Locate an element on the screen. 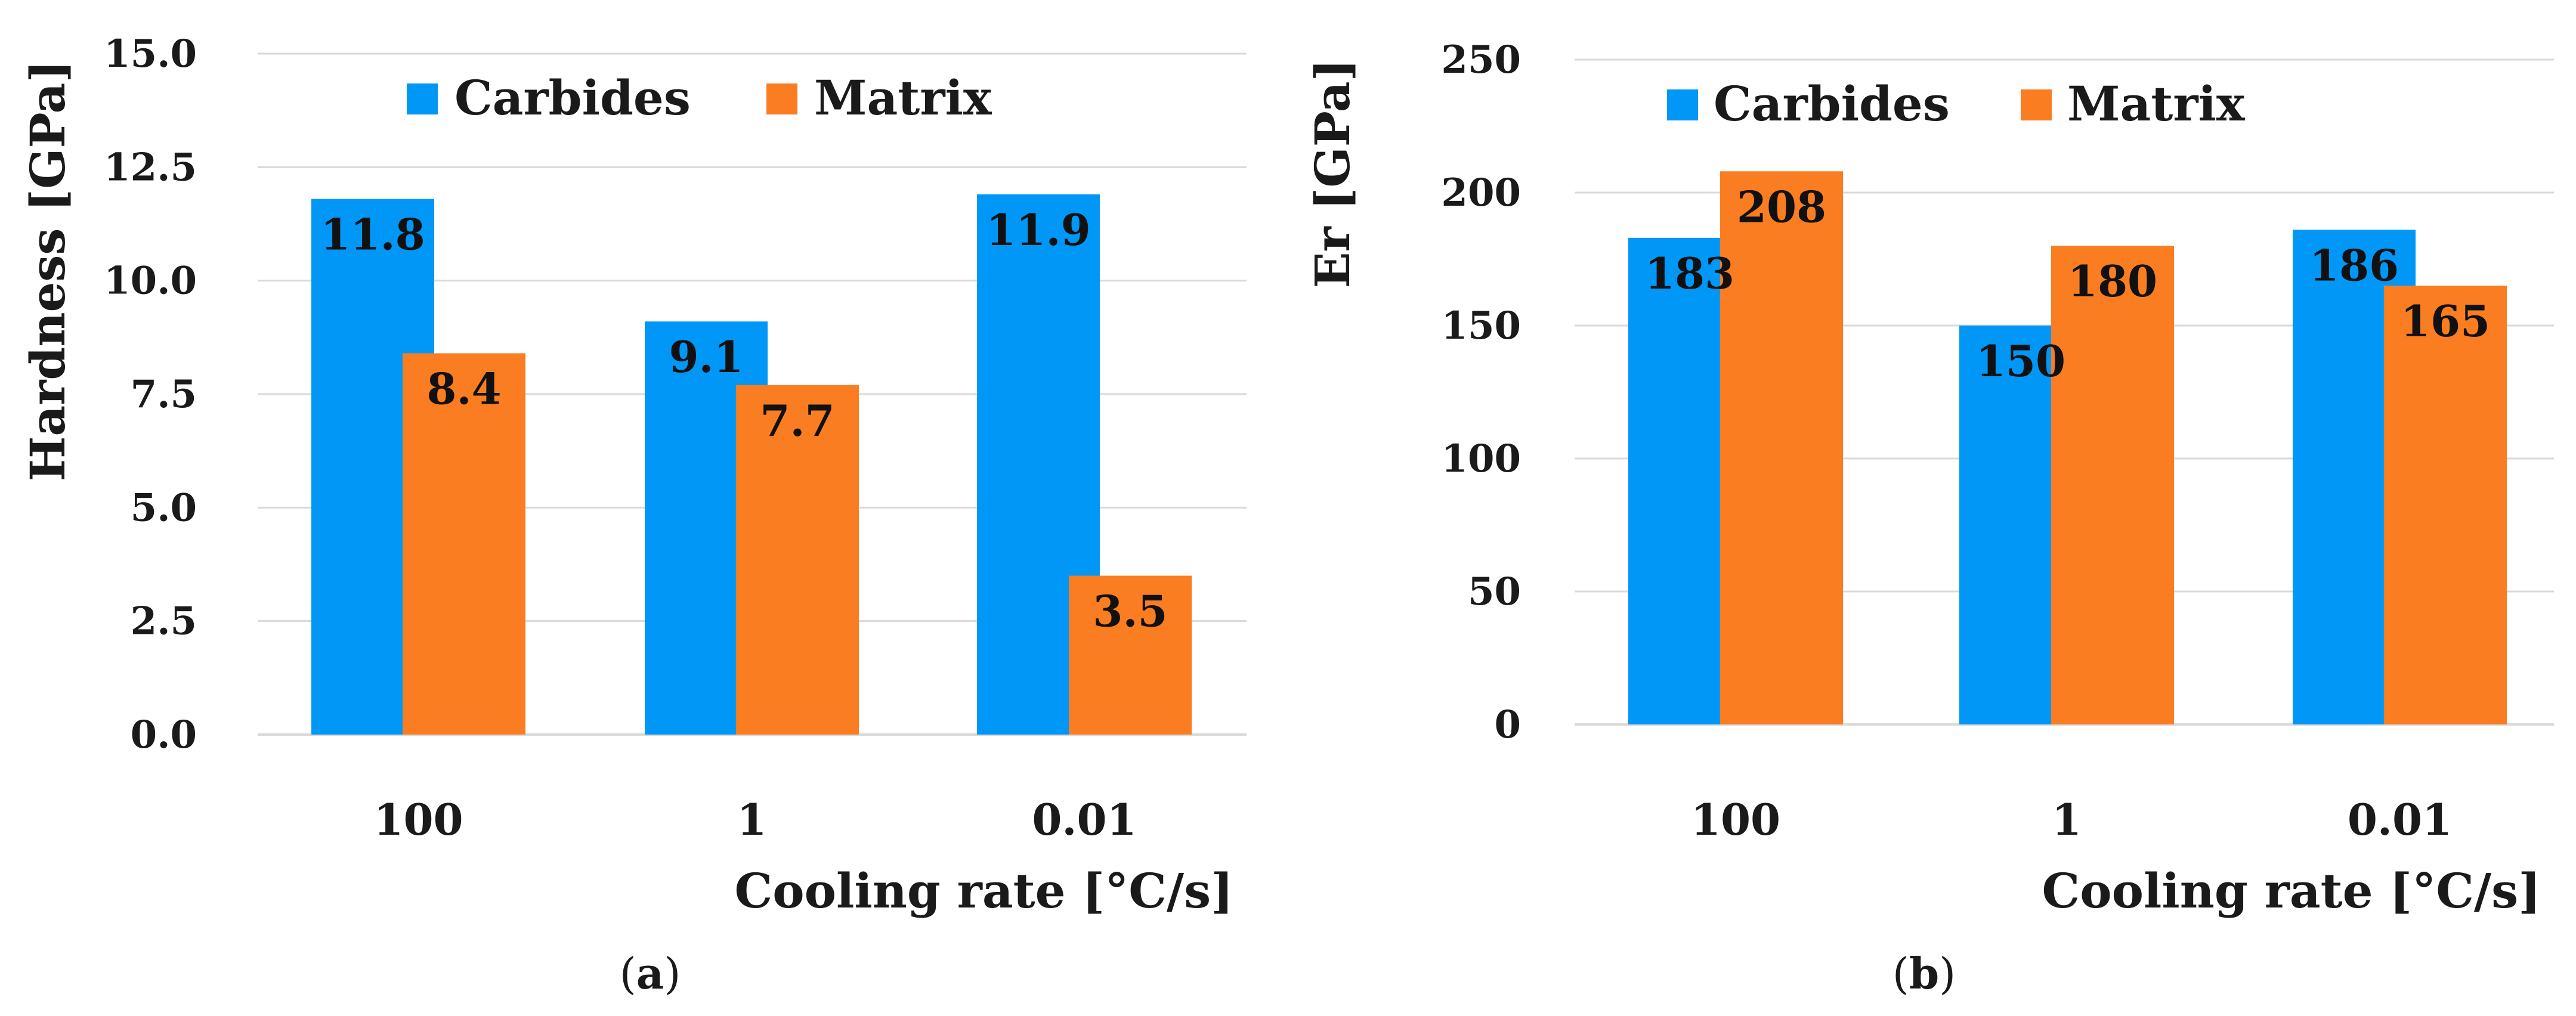 The width and height of the screenshot is (2576, 1016). chart-a-ylabel: Hardness [GPa] is located at coordinates (48, 270).